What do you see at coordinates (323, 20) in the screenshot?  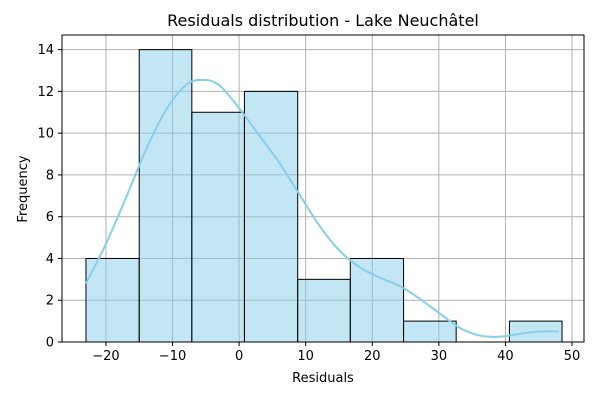 I see `chart-title: Residuals distribution - Lake Neuchâtel` at bounding box center [323, 20].